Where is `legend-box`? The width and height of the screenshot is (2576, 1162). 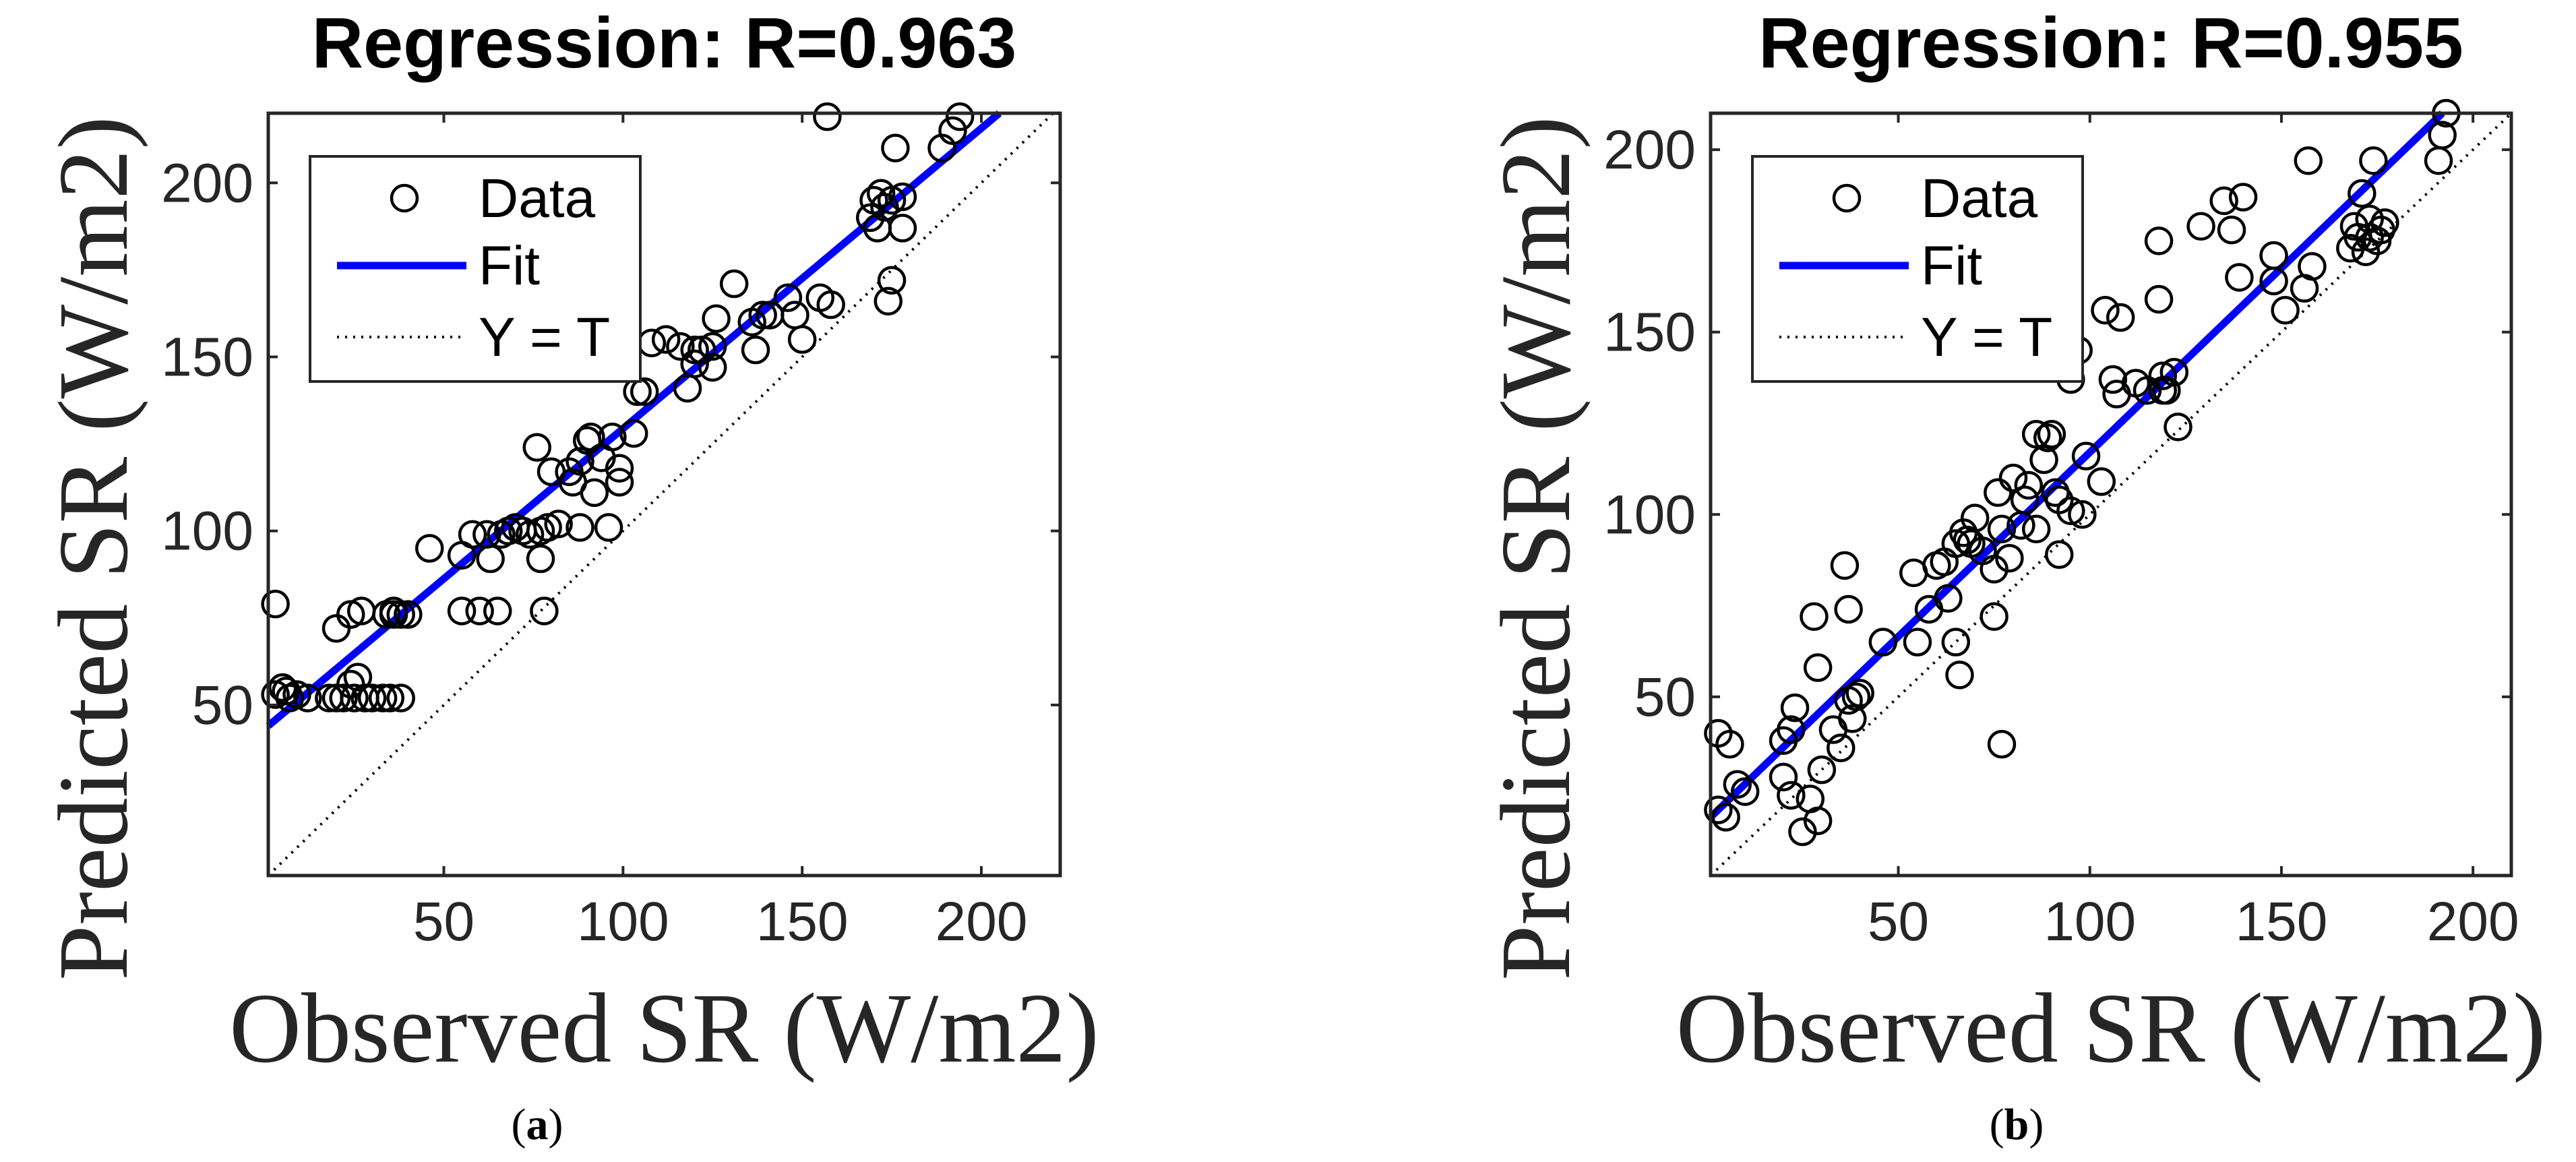
legend-box is located at coordinates (1918, 269).